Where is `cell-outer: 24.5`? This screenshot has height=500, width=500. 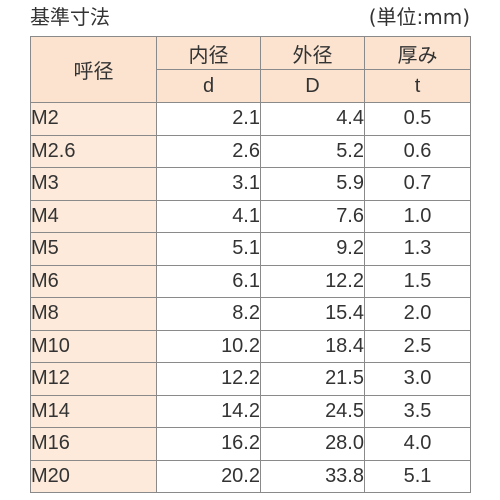 cell-outer: 24.5 is located at coordinates (312, 411).